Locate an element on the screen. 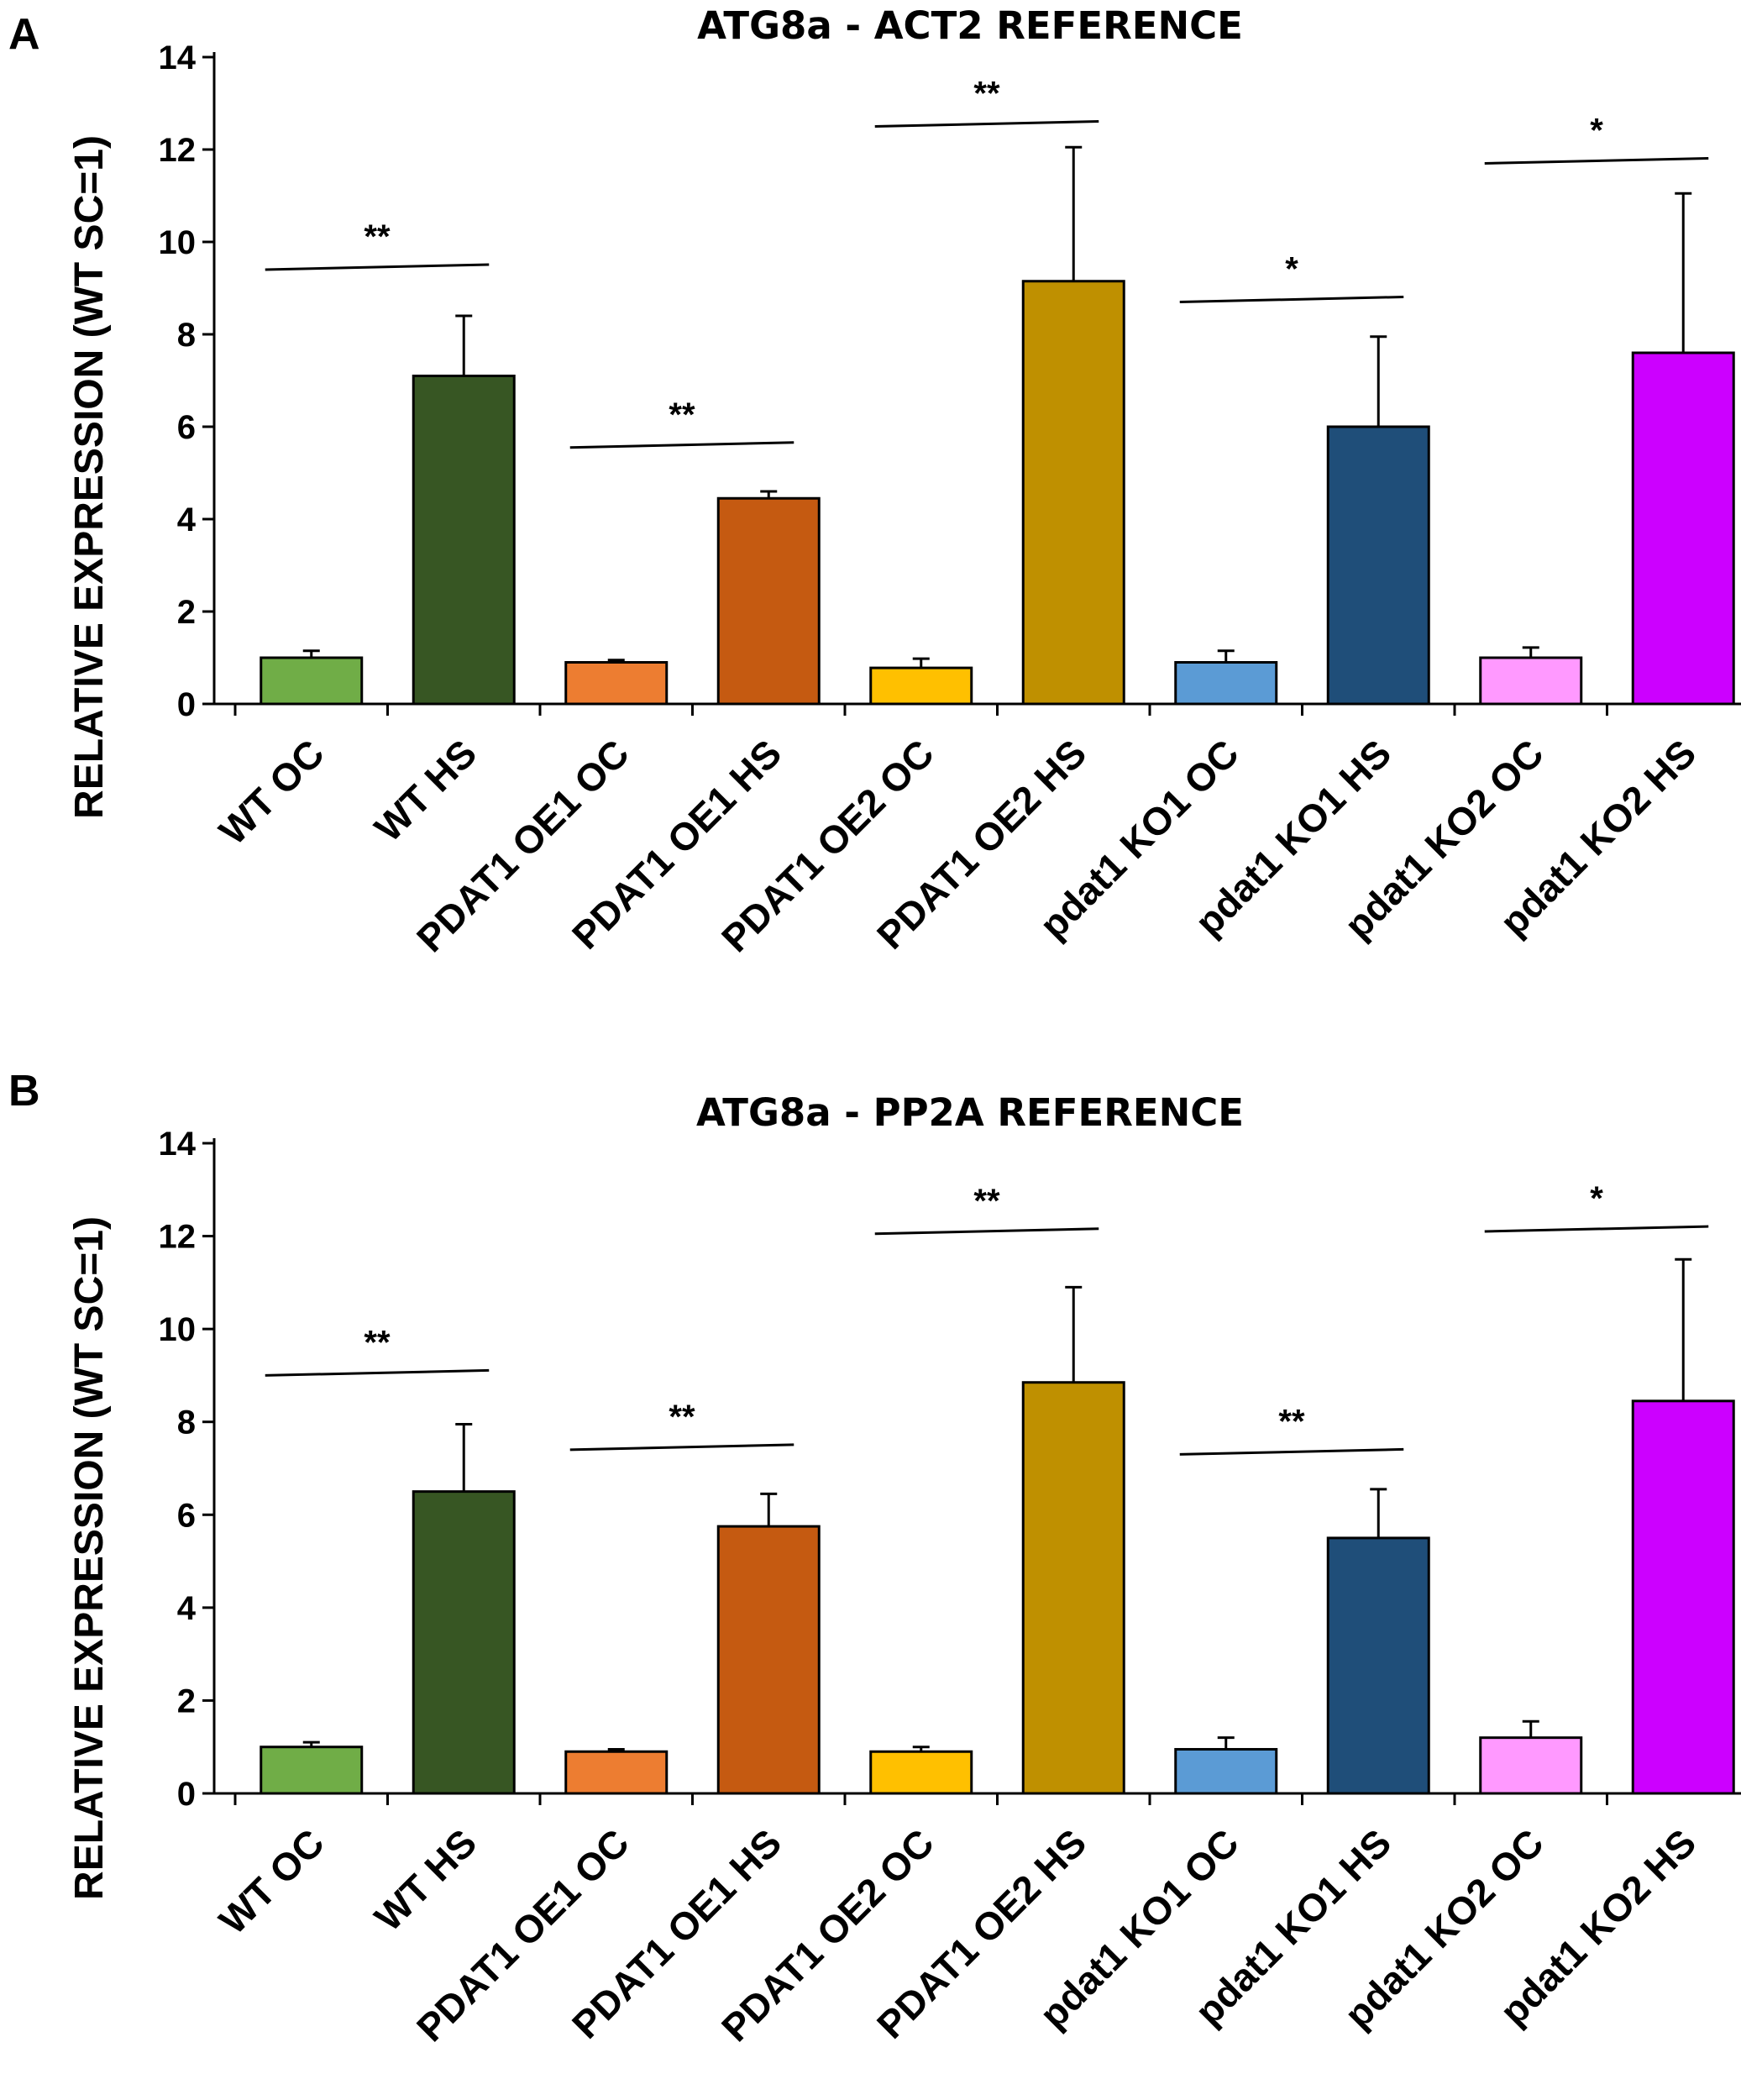 This screenshot has width=1741, height=2100. panel-a-category-label: WT HS is located at coordinates (426, 790).